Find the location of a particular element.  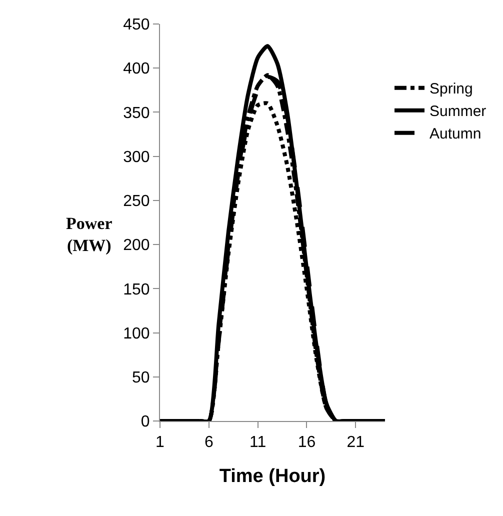

x-tick-label: 21 is located at coordinates (355, 443).